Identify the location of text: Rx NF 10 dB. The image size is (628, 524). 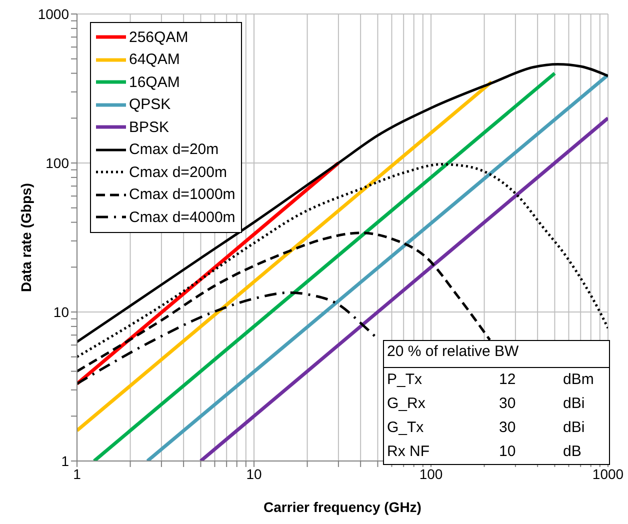
(484, 451).